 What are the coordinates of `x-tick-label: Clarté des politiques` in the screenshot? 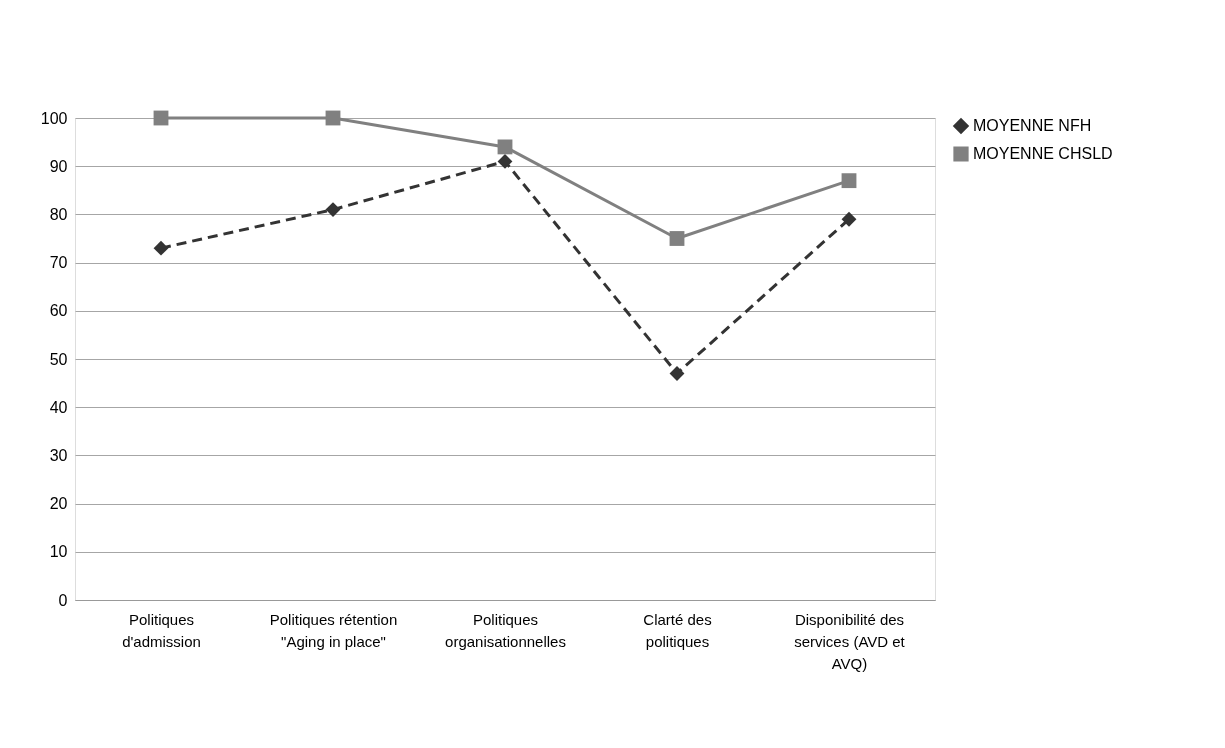 It's located at (677, 630).